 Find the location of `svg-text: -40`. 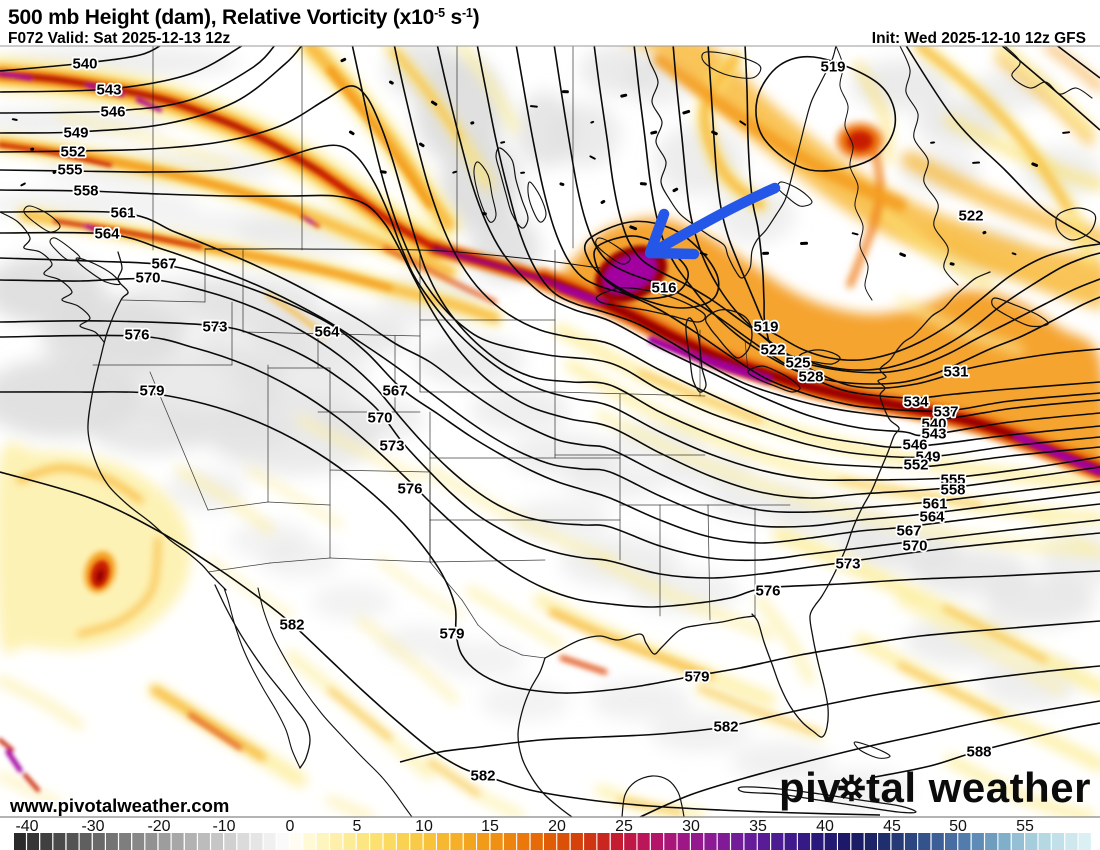

svg-text: -40 is located at coordinates (26, 826).